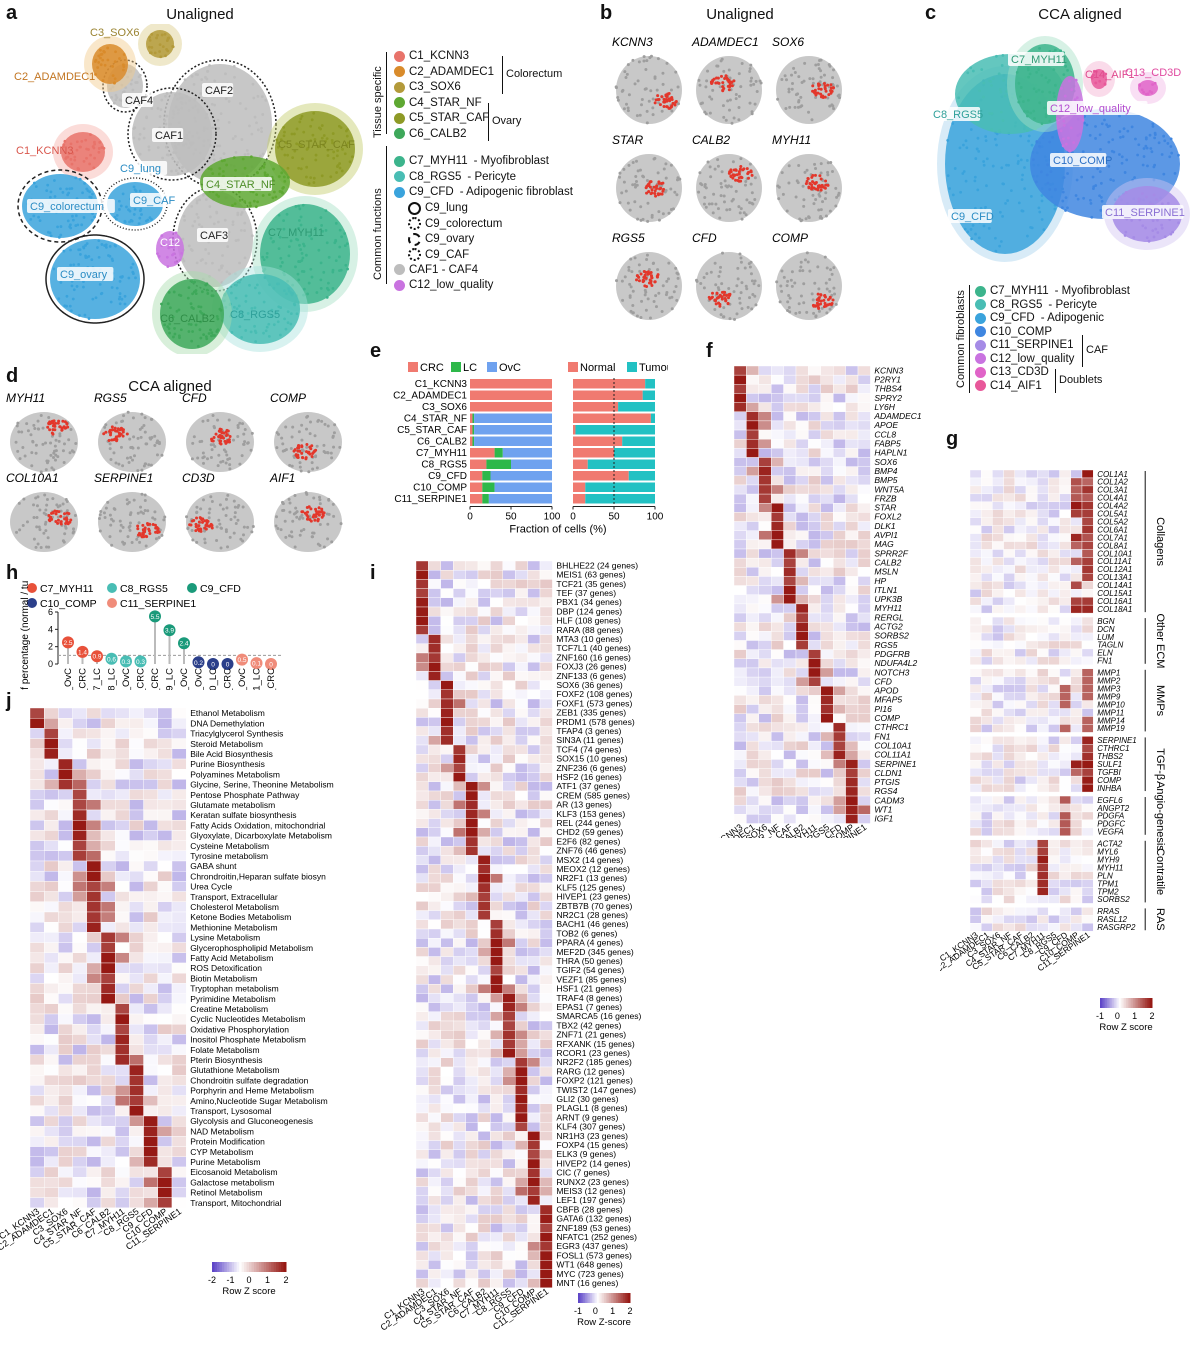 Image resolution: width=1200 pixels, height=1350 pixels. What do you see at coordinates (1117, 1016) in the screenshot?
I see `colorbar-tick: 0` at bounding box center [1117, 1016].